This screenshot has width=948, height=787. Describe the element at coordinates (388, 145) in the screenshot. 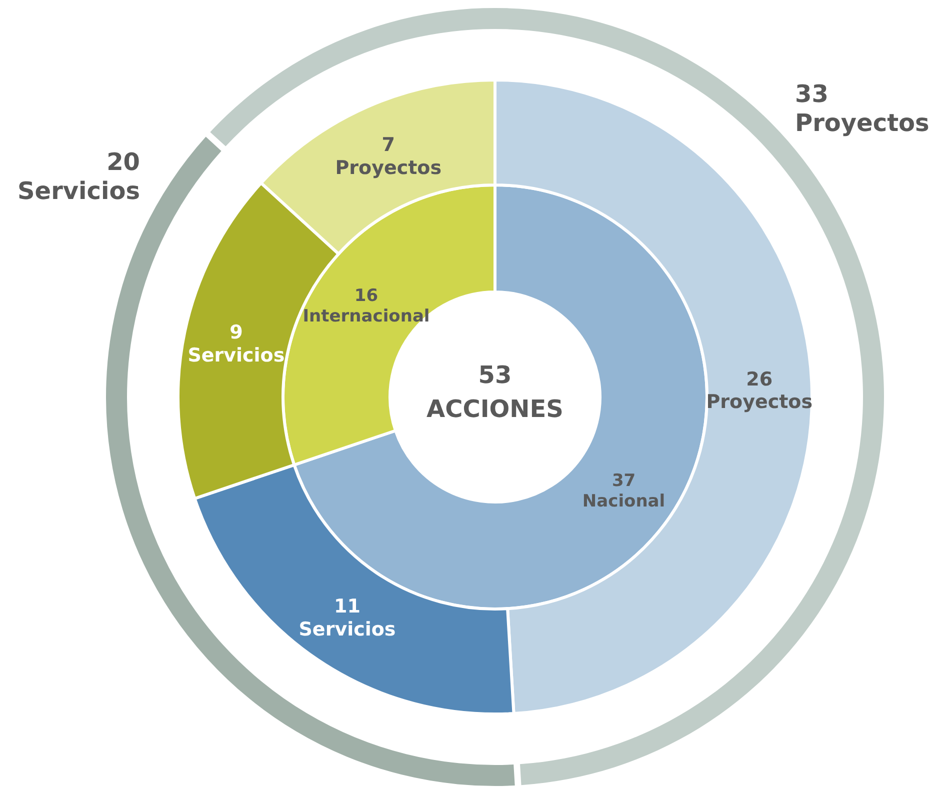

I see `data-label: 7` at that location.